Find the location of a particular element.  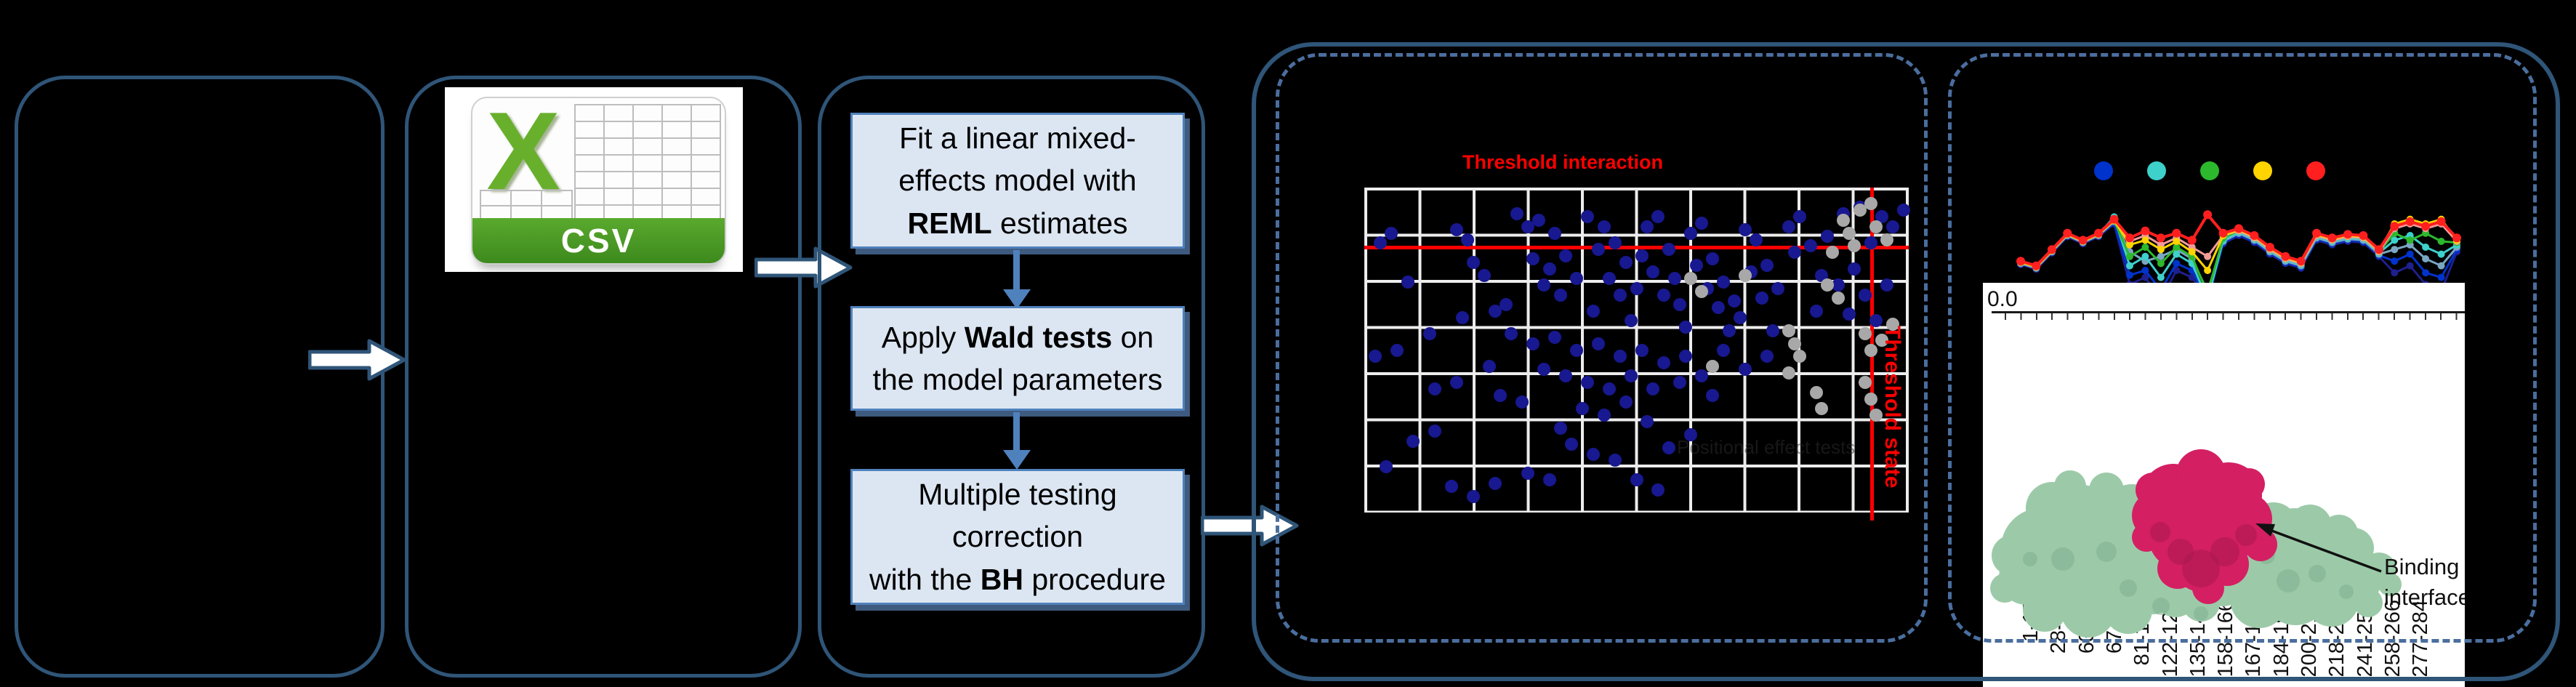

flow-step-text: REML is located at coordinates (949, 223).